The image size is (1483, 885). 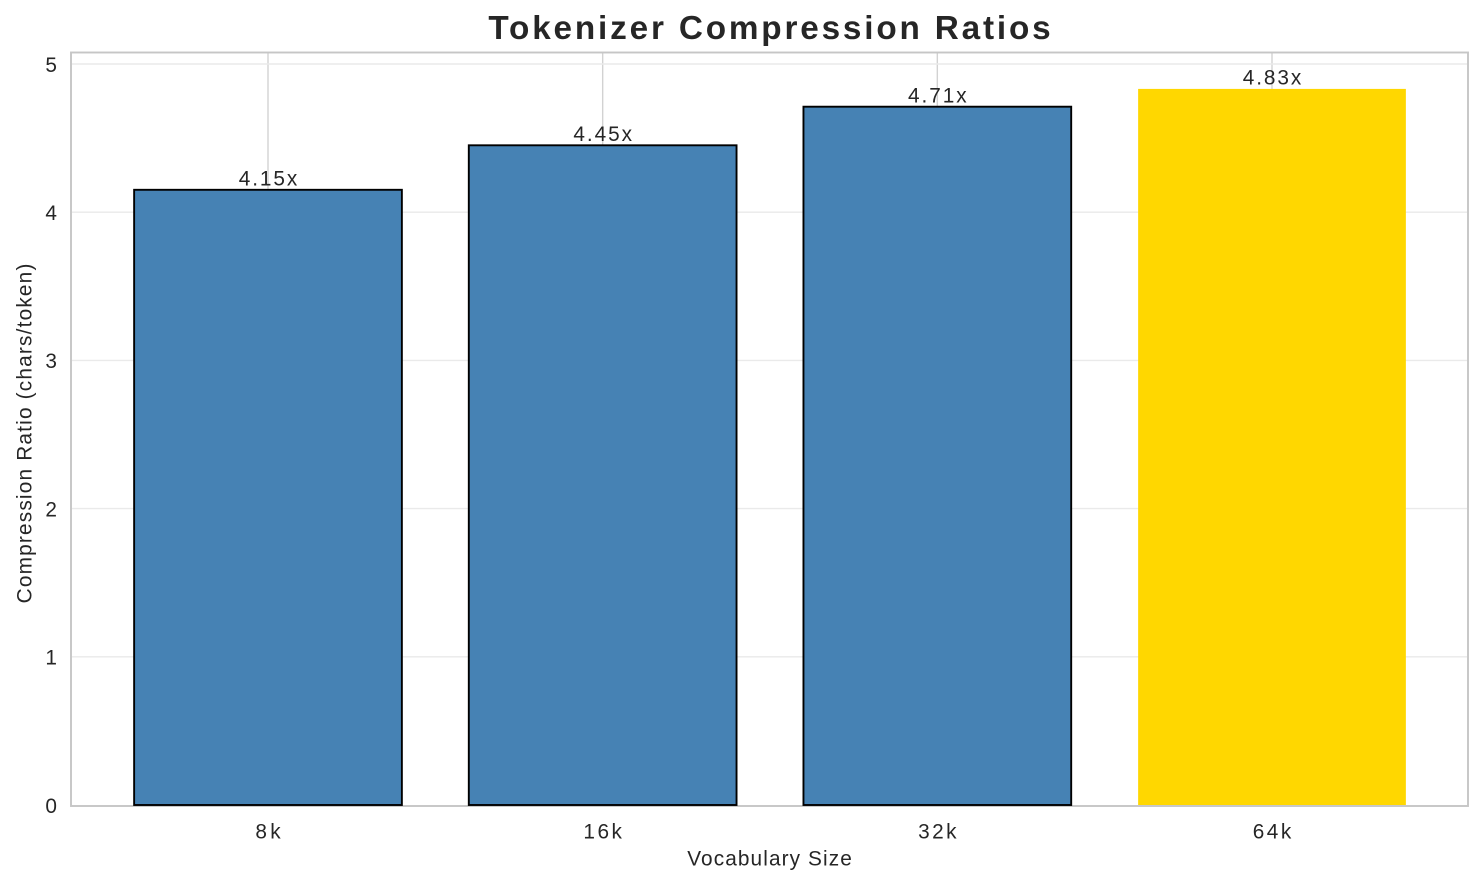 I want to click on svg-text: 4, so click(x=51, y=213).